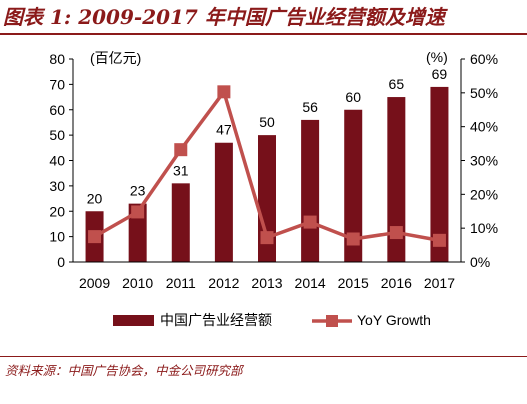 Image resolution: width=527 pixels, height=404 pixels. Describe the element at coordinates (181, 150) in the screenshot. I see `growth-marker-2011` at that location.